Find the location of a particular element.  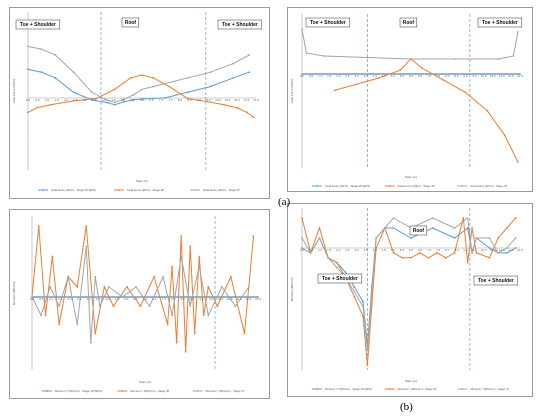

x-tick-label: 4.0 is located at coordinates (375, 76).